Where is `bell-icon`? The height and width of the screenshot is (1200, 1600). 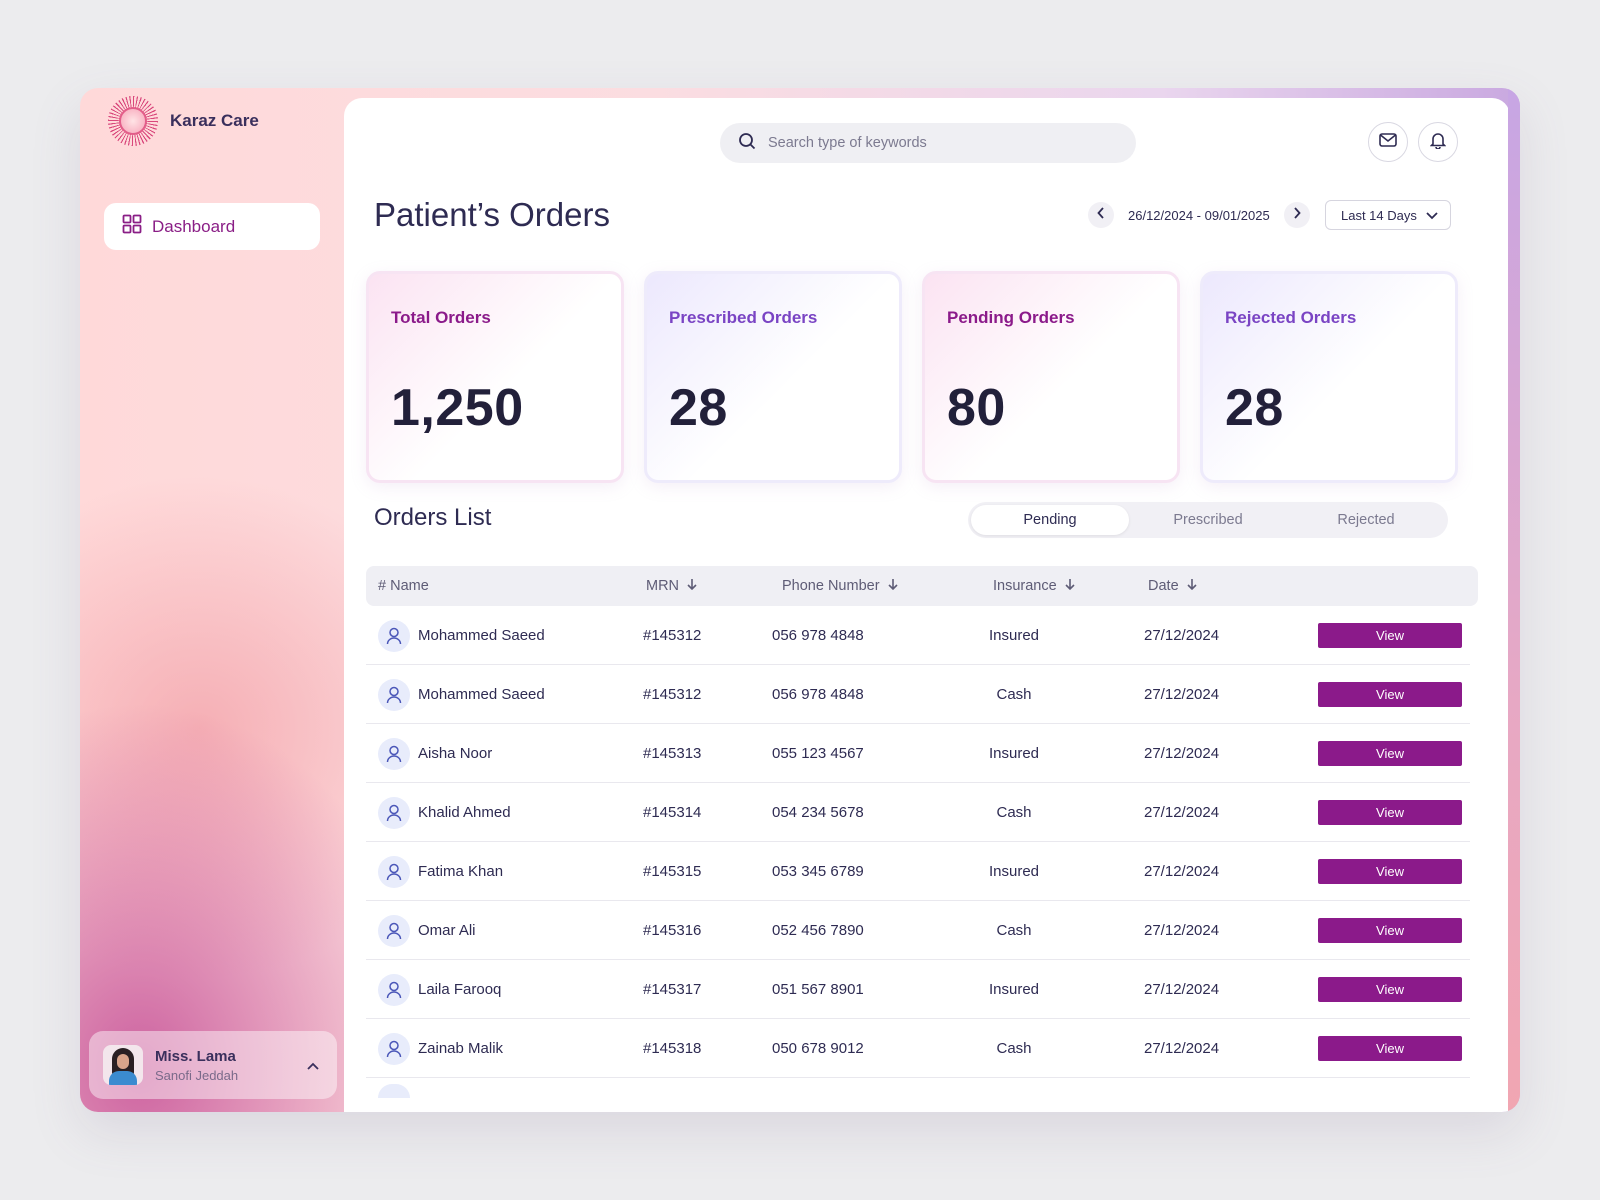 bell-icon is located at coordinates (1438, 142).